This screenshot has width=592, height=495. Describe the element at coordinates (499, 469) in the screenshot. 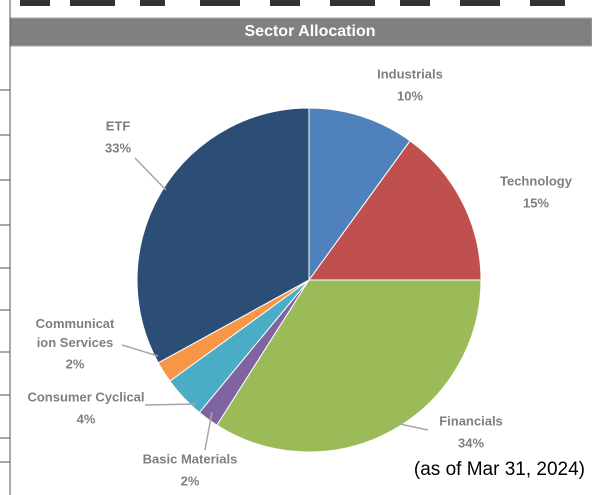

I see `annotation: (as of Mar 31, 2024)` at that location.